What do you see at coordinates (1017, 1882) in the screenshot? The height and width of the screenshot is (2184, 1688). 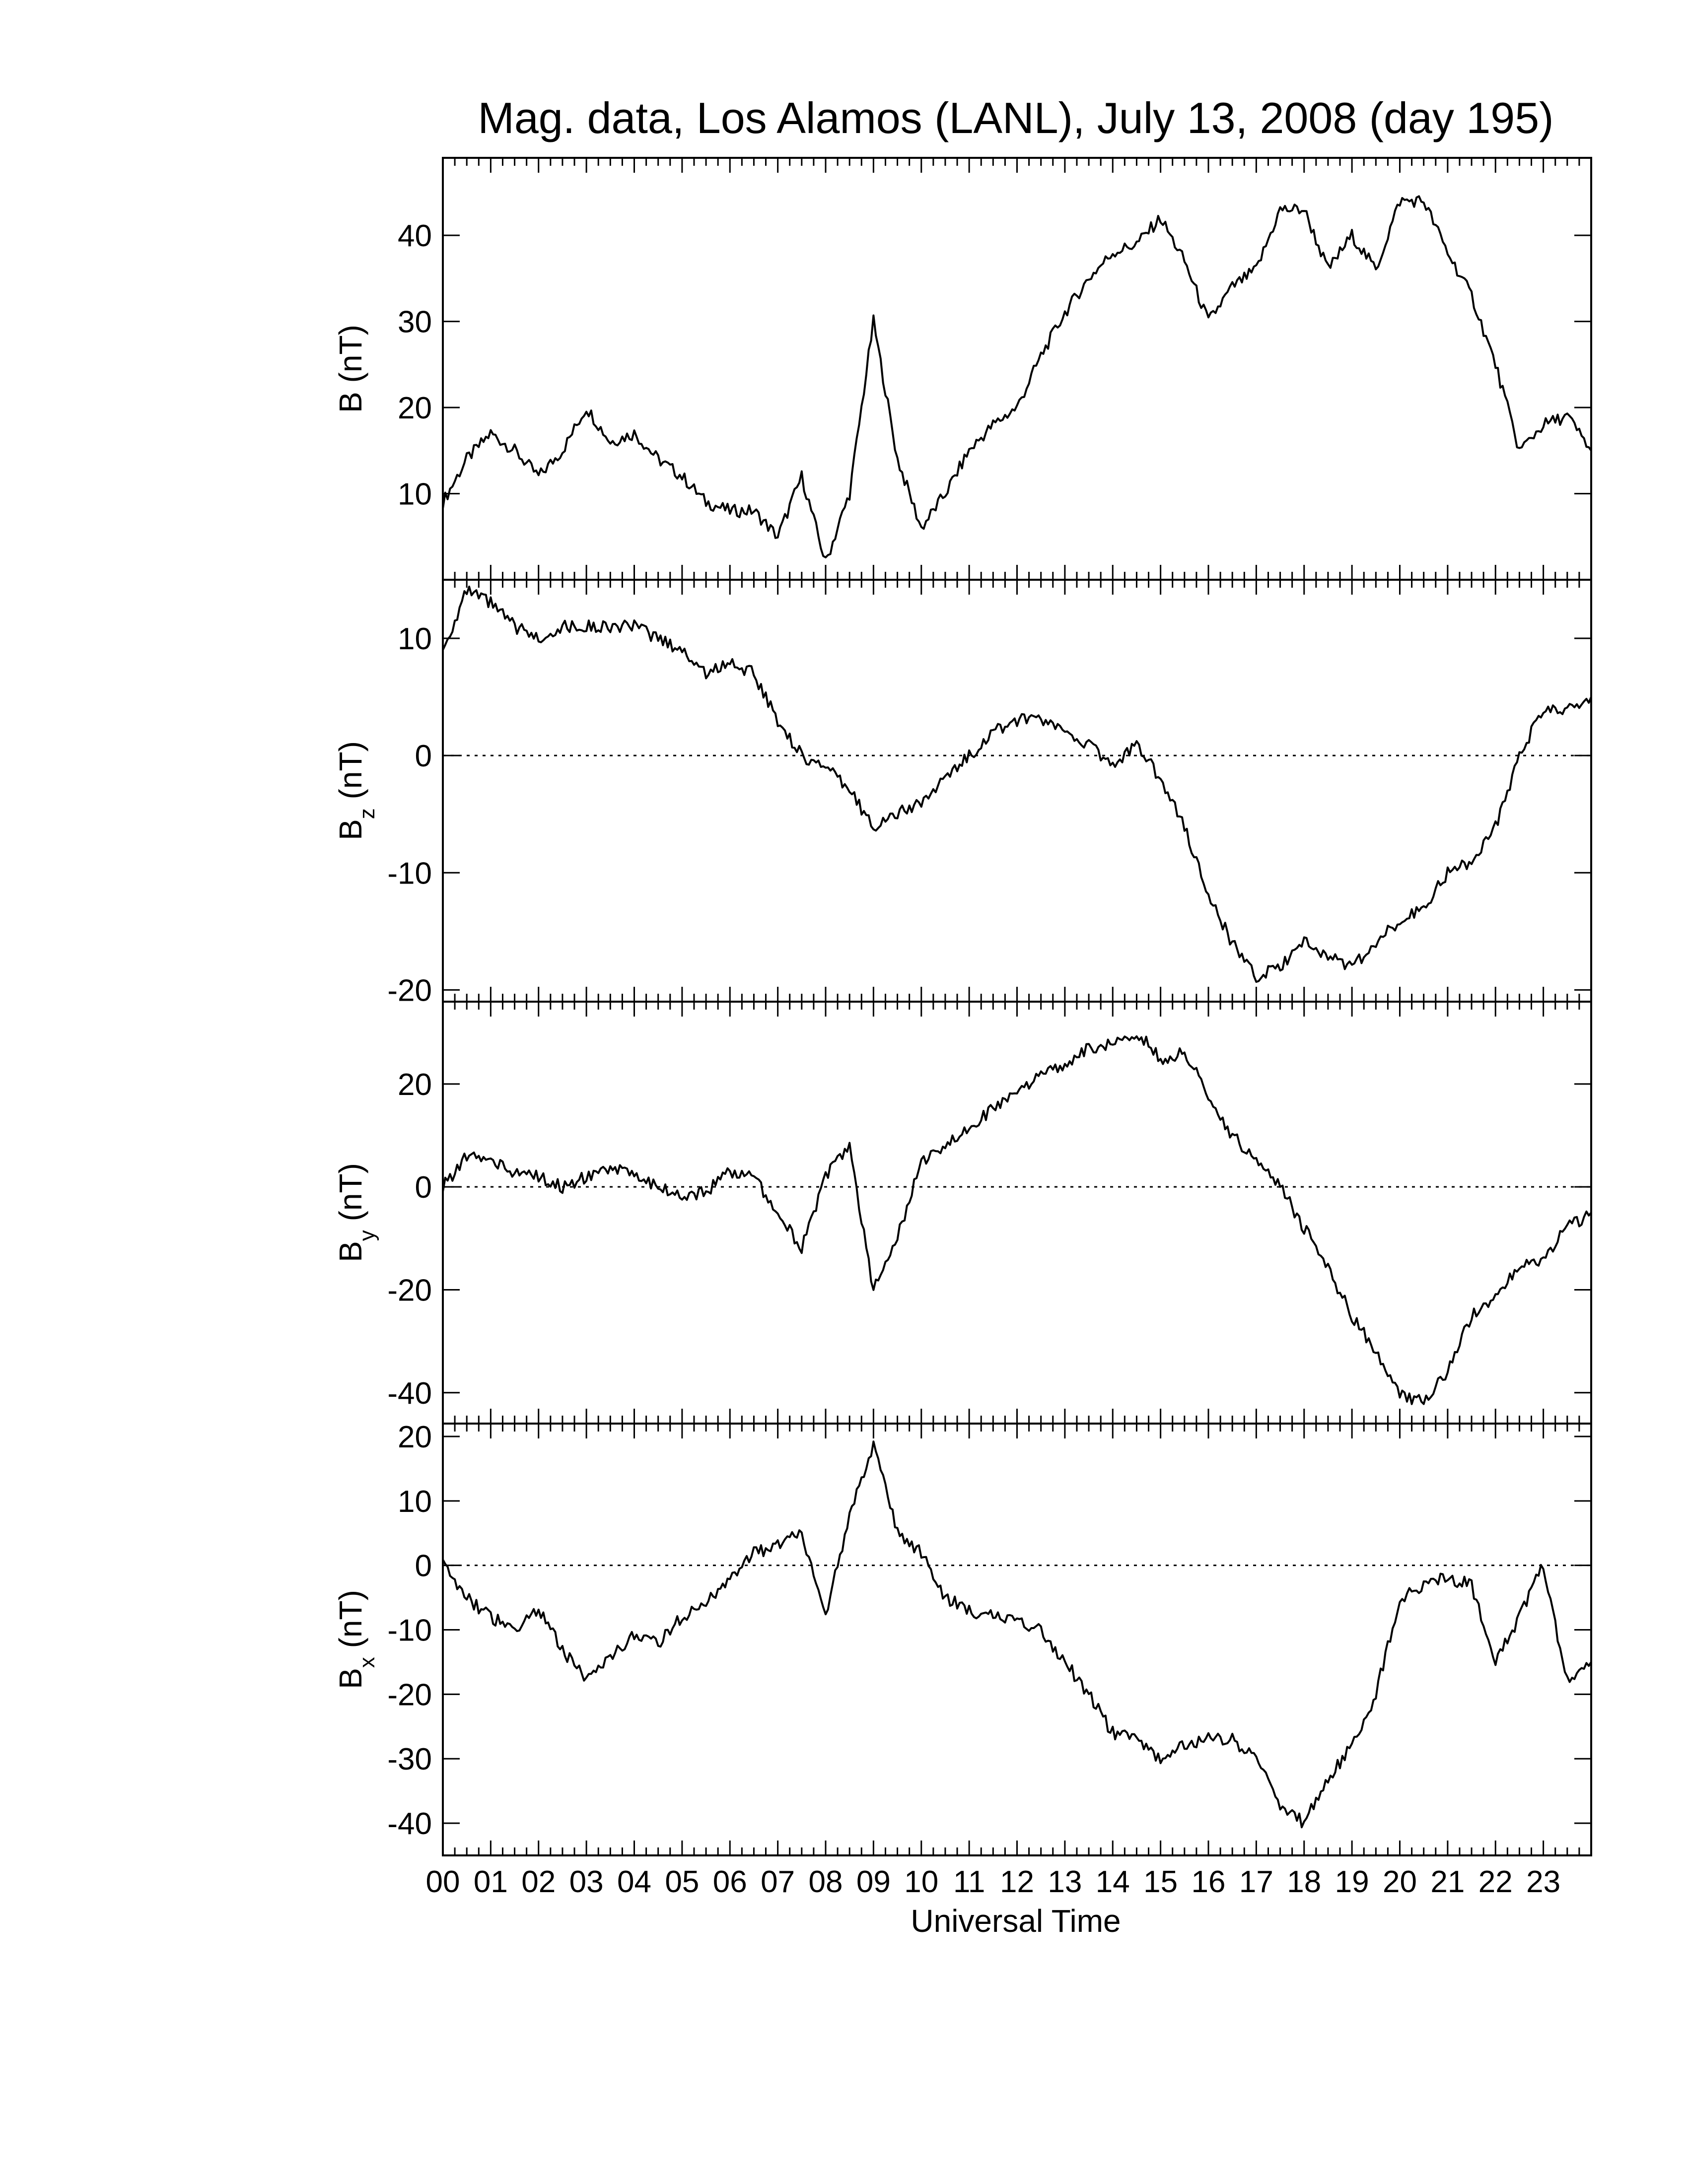 I see `x-tick-label: 12` at bounding box center [1017, 1882].